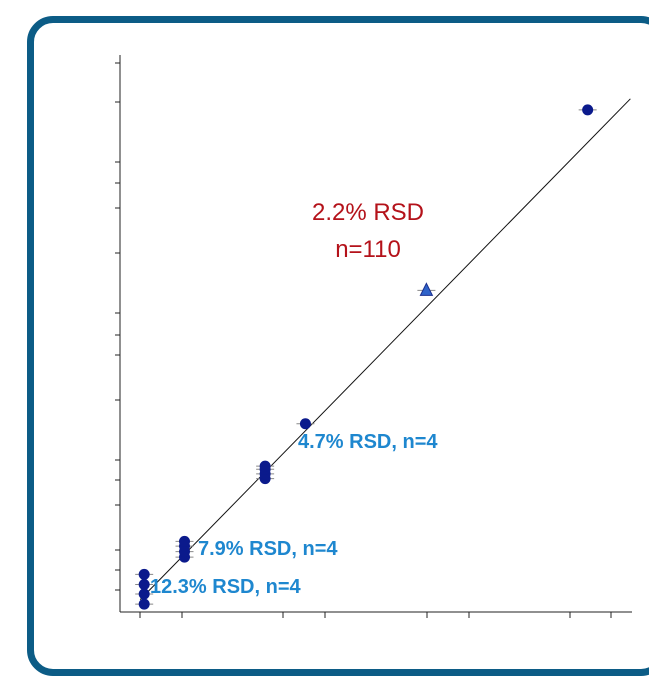 This screenshot has height=676, width=649. Describe the element at coordinates (360, 7) in the screenshot. I see `title-fragment` at that location.